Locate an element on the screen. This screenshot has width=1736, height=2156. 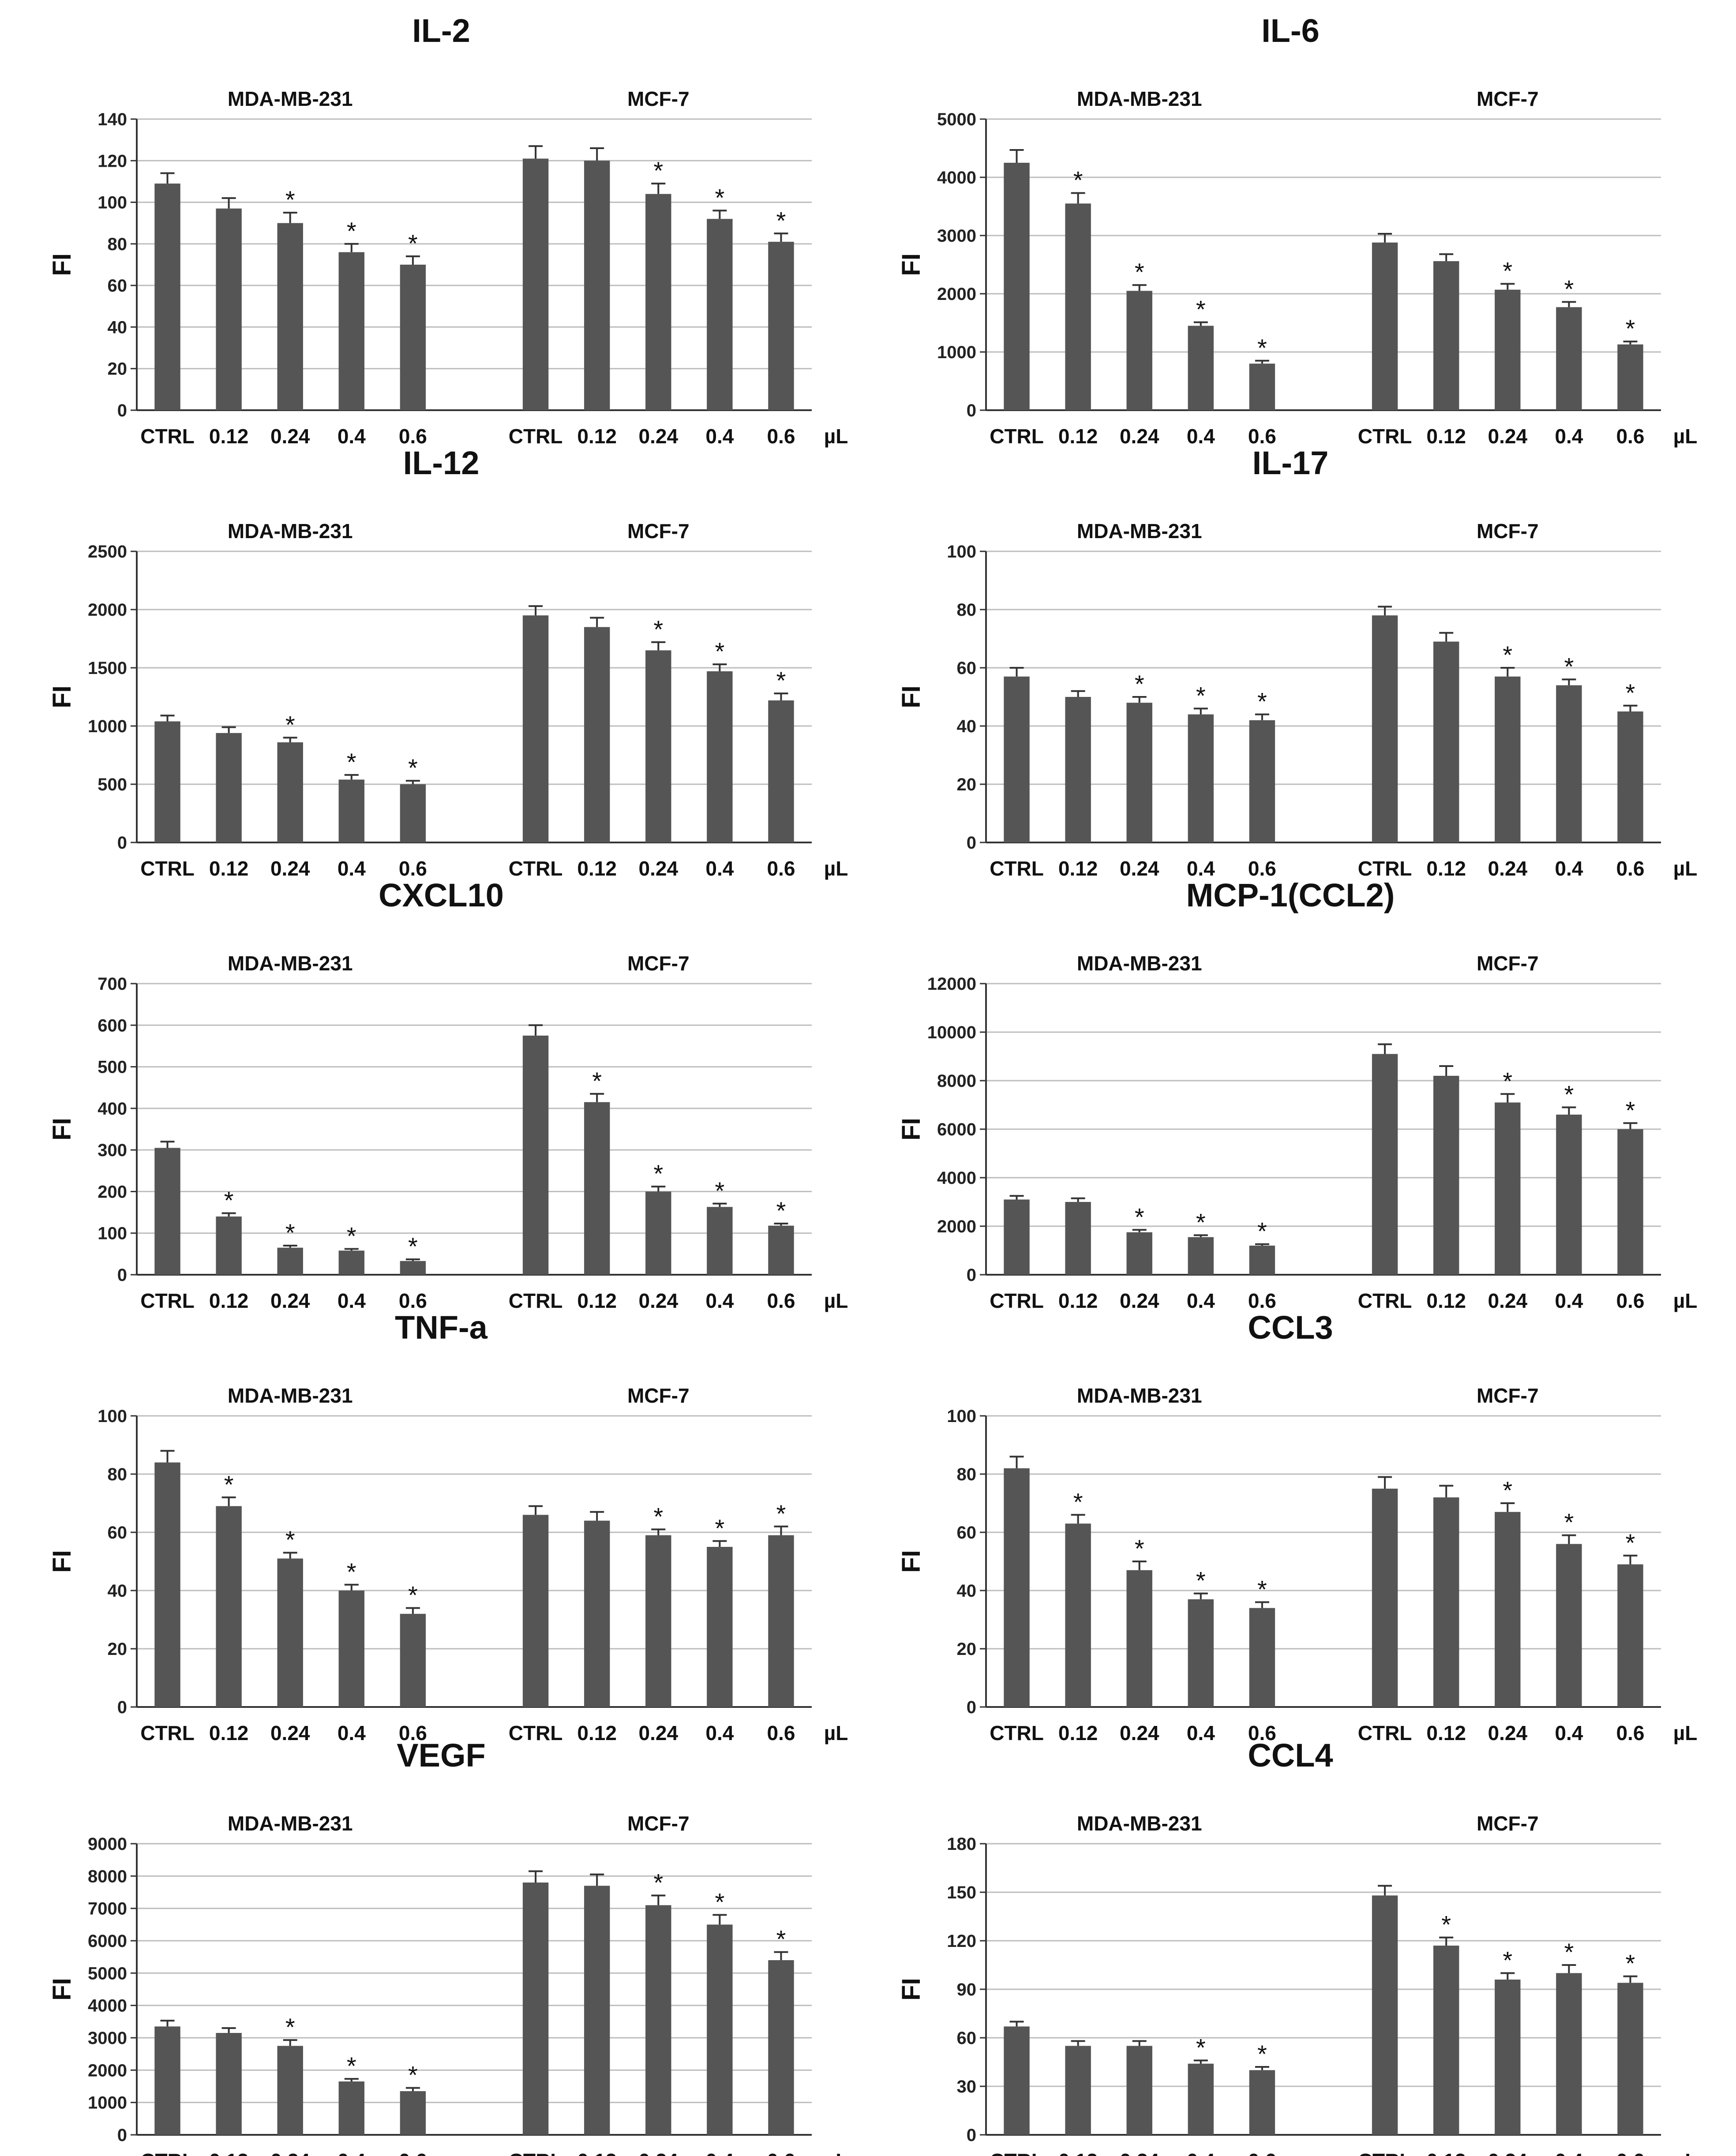
y-tick-label: 80 is located at coordinates (117, 1474).